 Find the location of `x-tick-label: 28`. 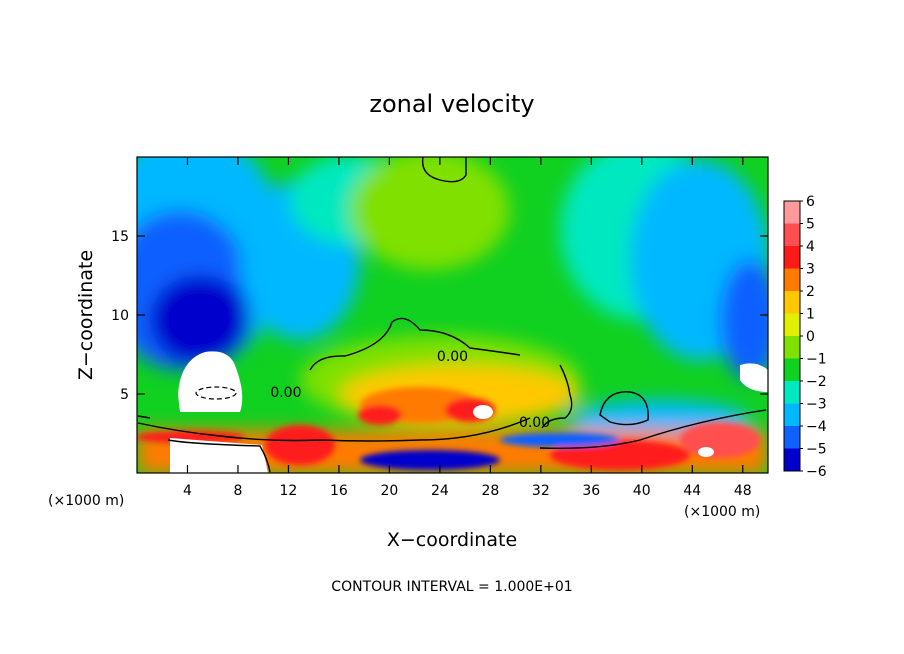

x-tick-label: 28 is located at coordinates (490, 491).